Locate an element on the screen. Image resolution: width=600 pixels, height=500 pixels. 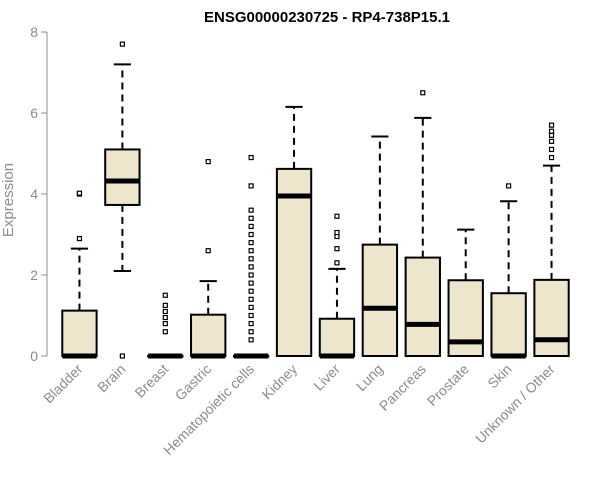
y-tick-label: 8 is located at coordinates (34, 32).